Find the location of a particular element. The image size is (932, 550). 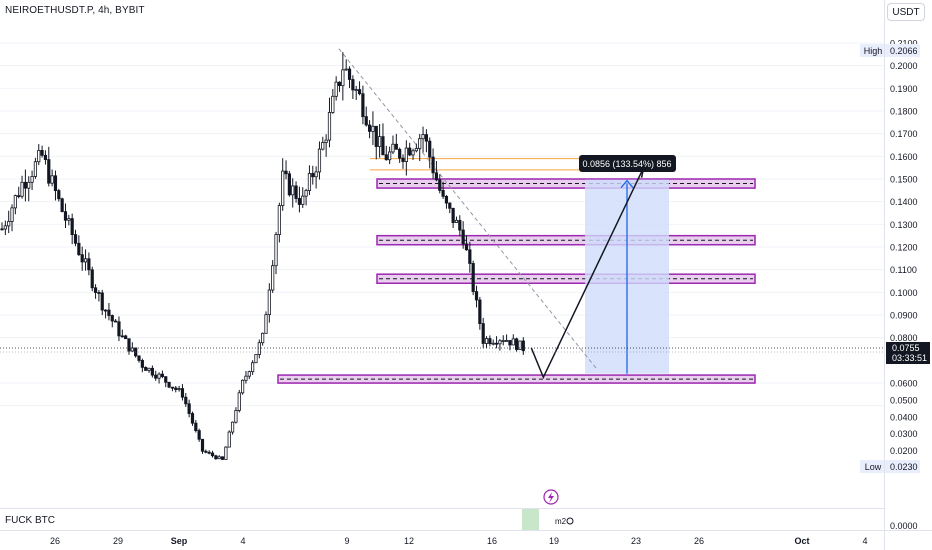

indicator-pane: m2 is located at coordinates (548, 509).